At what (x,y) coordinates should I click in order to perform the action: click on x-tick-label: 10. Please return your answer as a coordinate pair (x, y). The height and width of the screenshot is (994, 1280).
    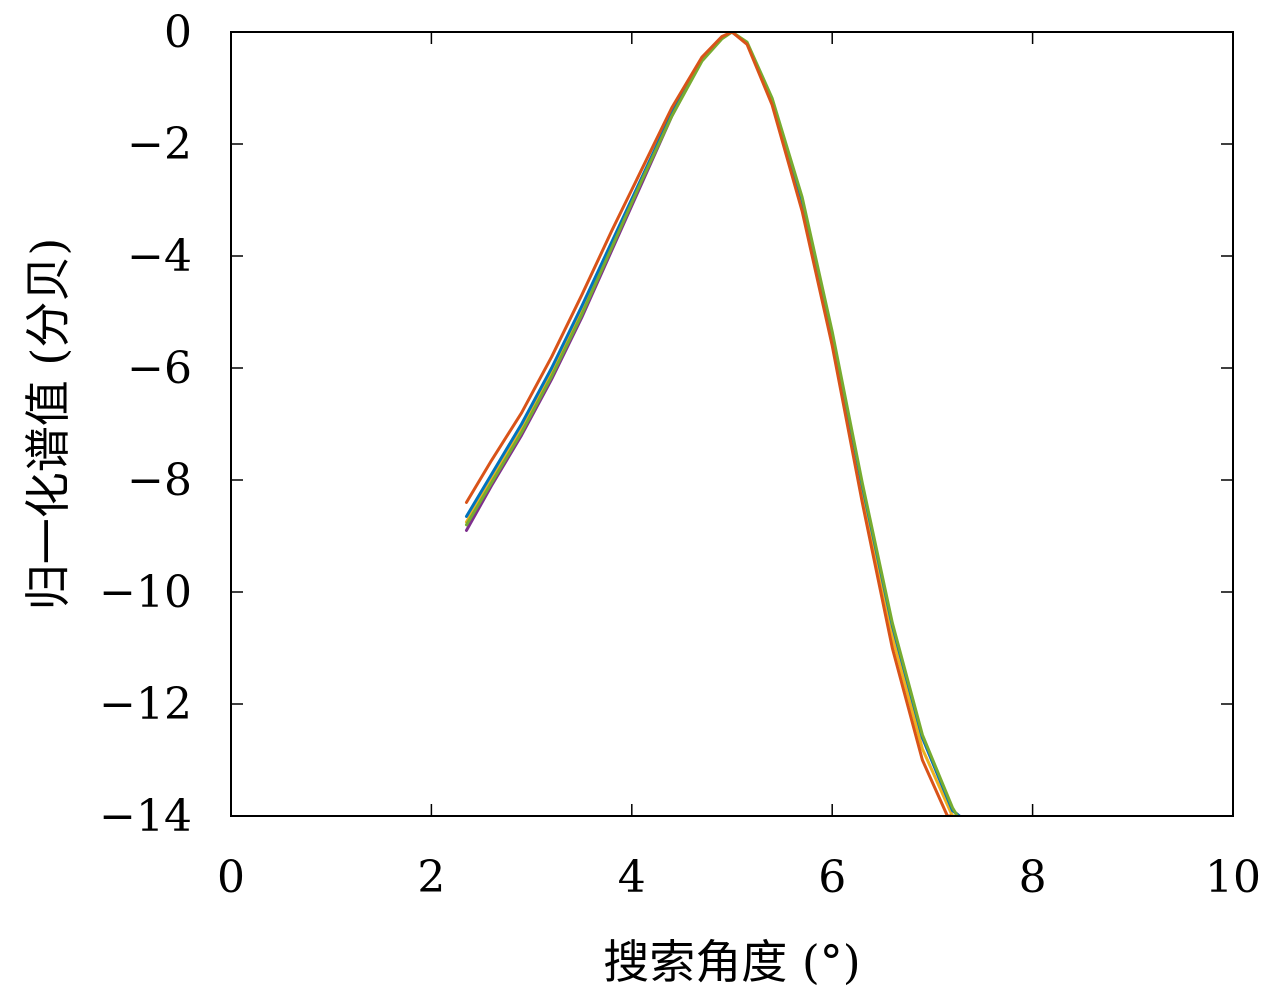
    Looking at the image, I should click on (1233, 877).